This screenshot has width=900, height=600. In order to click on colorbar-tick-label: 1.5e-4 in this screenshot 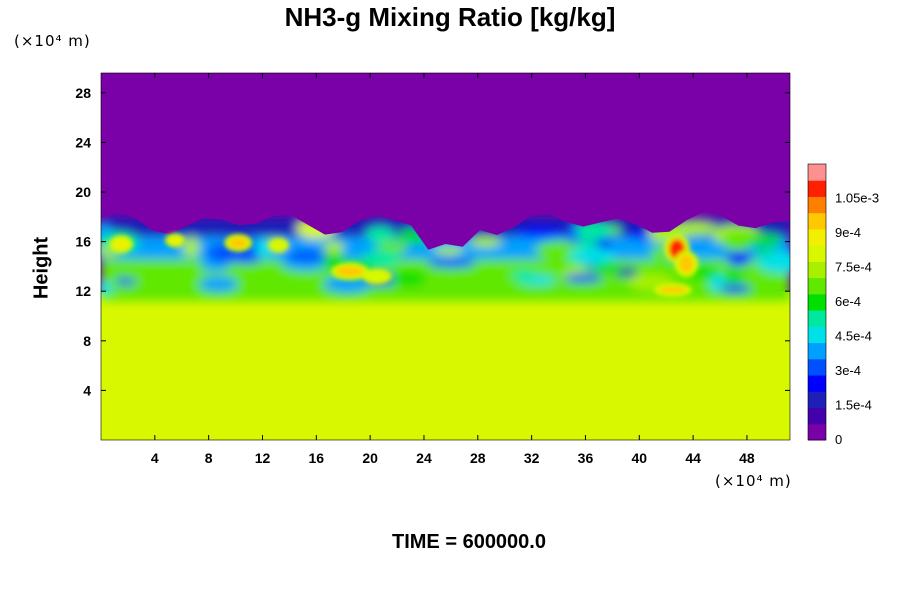, I will do `click(853, 405)`.